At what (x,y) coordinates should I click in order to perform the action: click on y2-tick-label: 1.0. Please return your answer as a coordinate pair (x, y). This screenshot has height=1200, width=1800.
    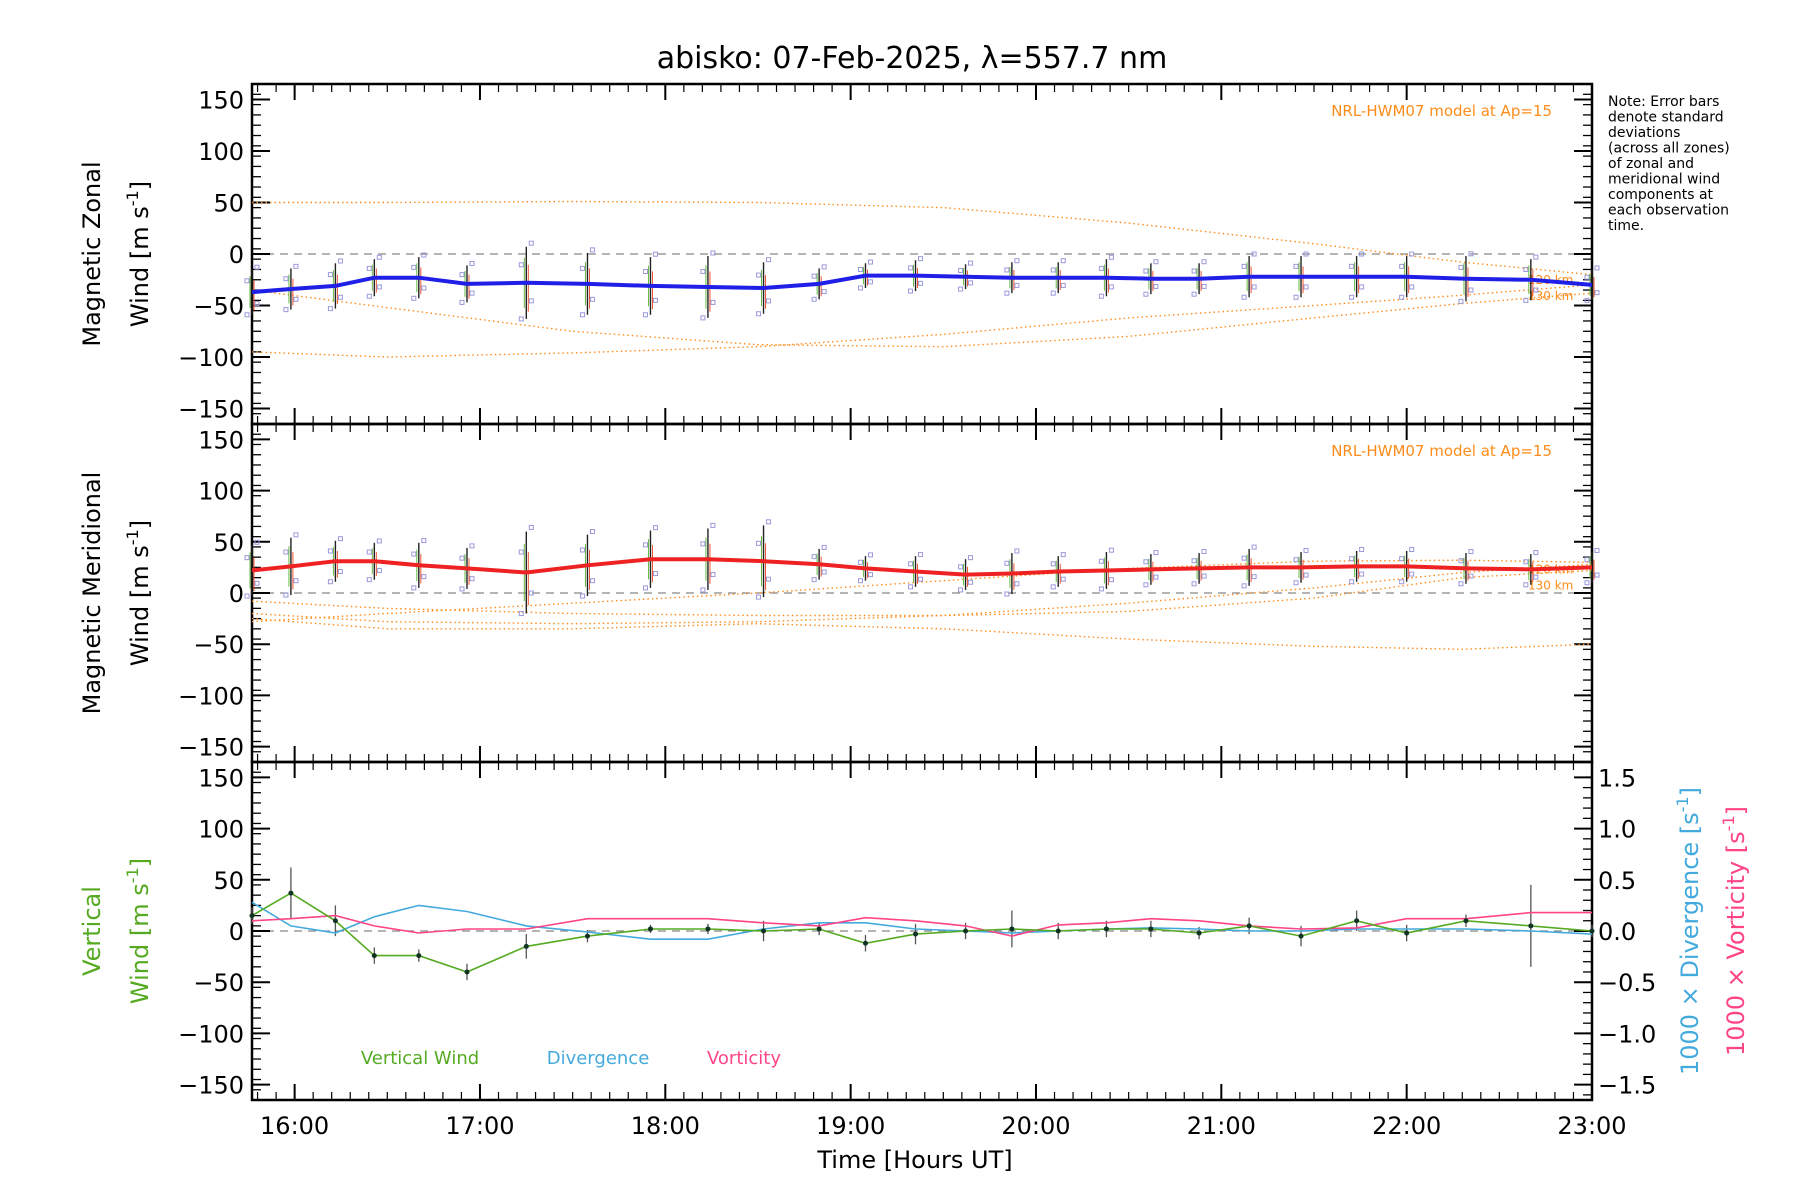
    Looking at the image, I should click on (1617, 830).